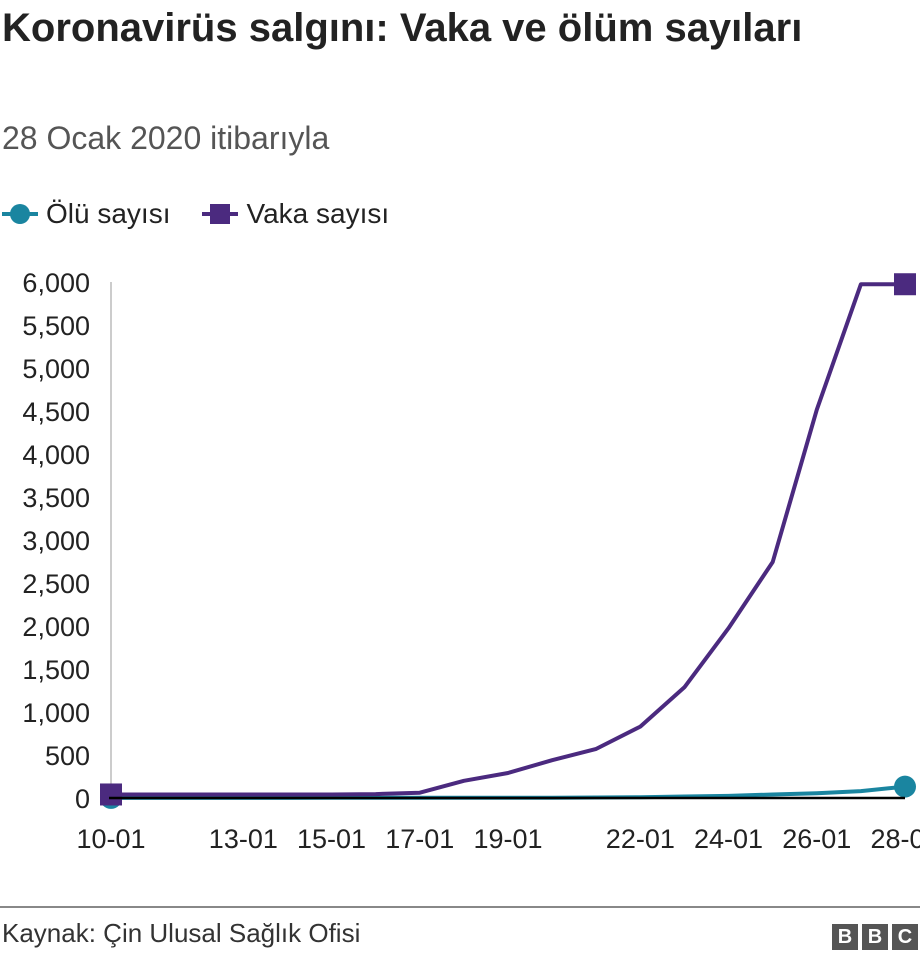 This screenshot has height=960, width=920. What do you see at coordinates (331, 839) in the screenshot?
I see `x-tick-label: 15-01` at bounding box center [331, 839].